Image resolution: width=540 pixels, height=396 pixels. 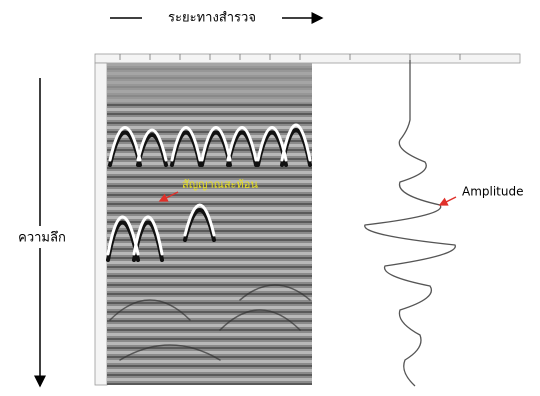 I want to click on amplitude-label: Amplitude, so click(x=493, y=192).